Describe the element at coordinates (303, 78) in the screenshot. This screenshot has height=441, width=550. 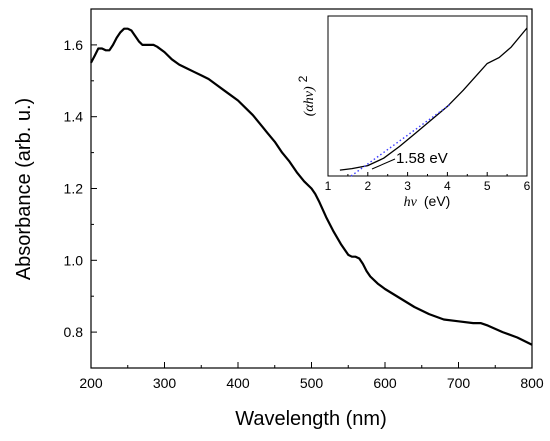
I see `inset-y-title-exponent: 2` at that location.